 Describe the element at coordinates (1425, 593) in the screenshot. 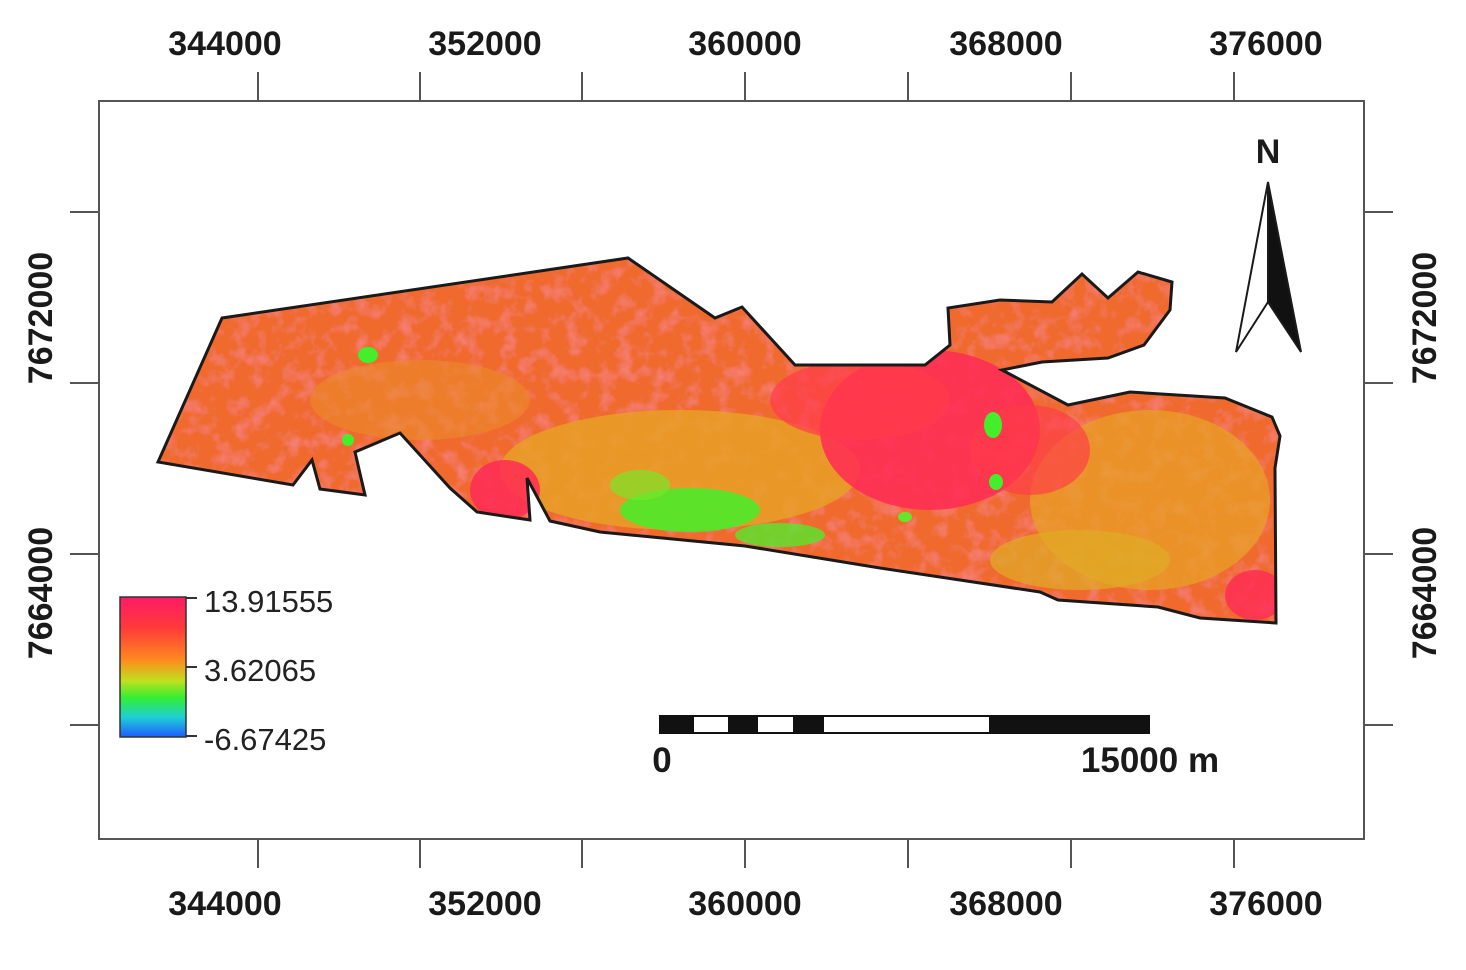

I see `y-tick-label-right-7664000: 7664000` at that location.